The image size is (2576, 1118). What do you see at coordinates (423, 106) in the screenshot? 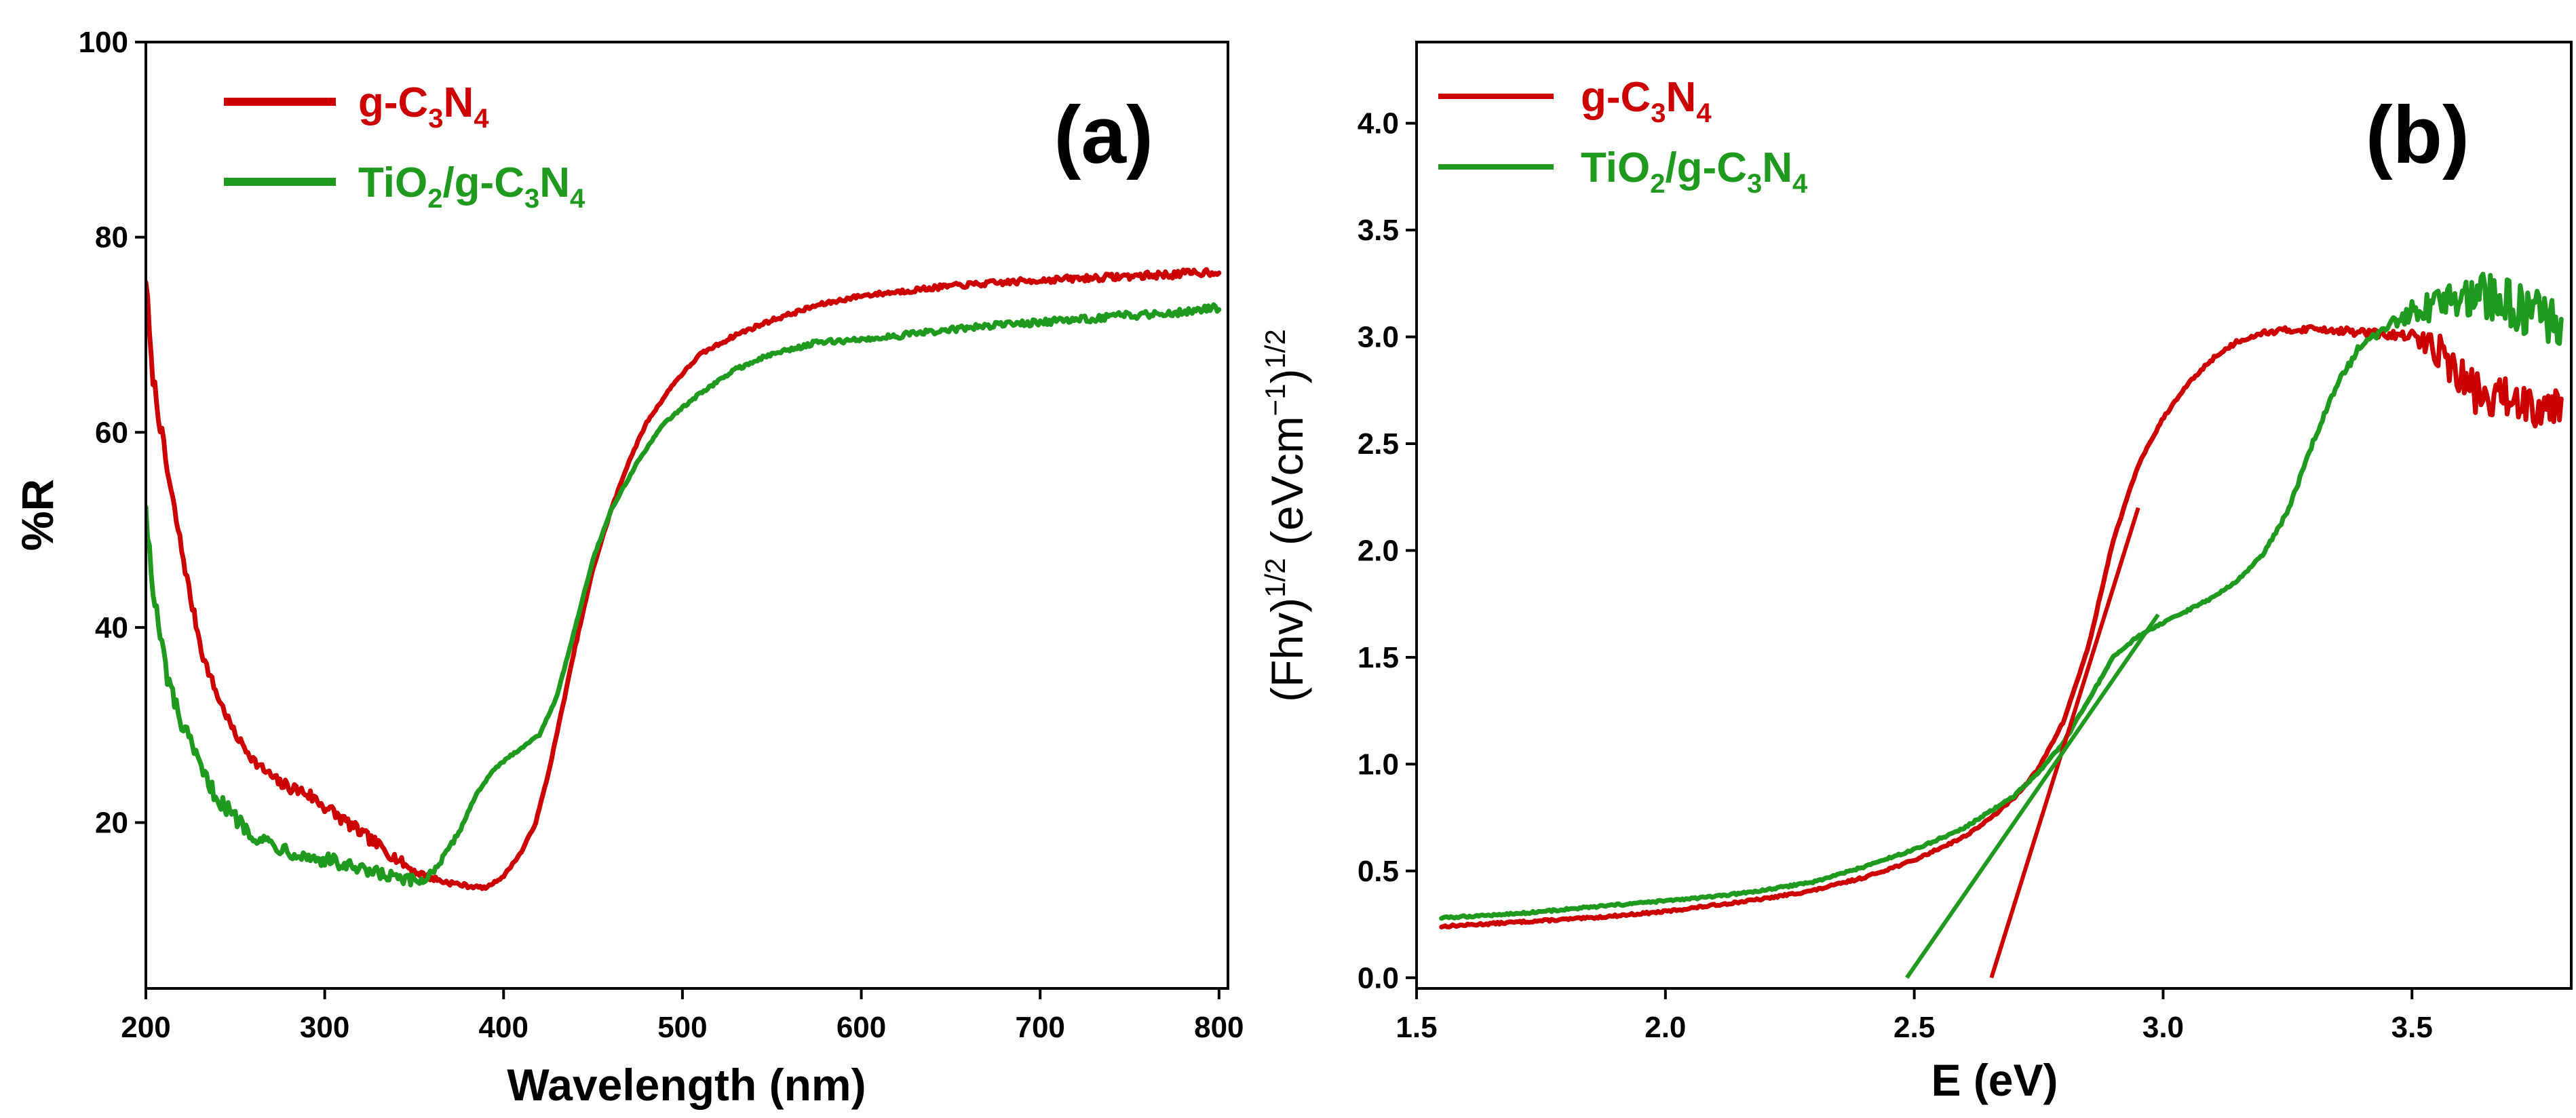
I see `panel-a-legend-label-gc3n4: g-C3N4` at bounding box center [423, 106].